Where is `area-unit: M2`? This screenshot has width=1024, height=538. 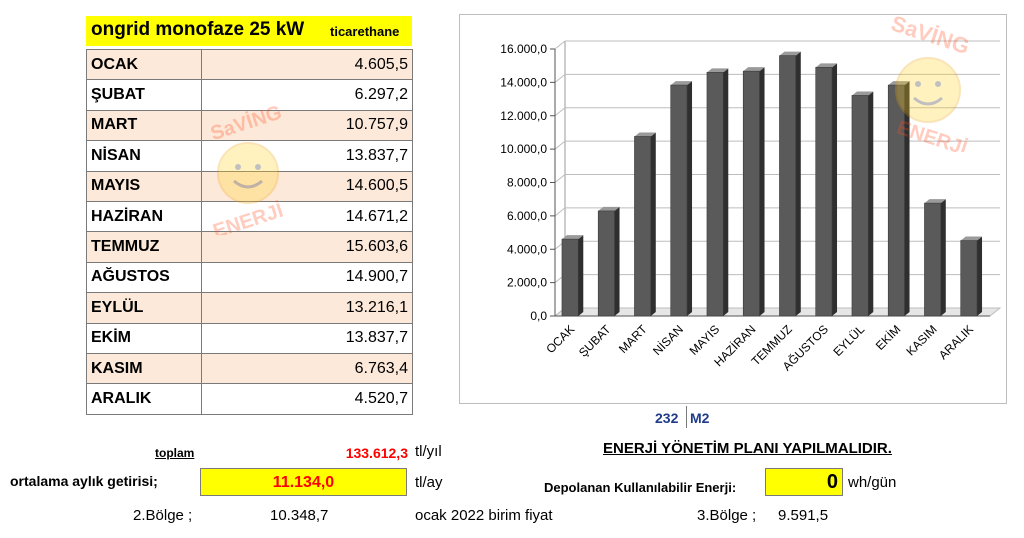 area-unit: M2 is located at coordinates (700, 418).